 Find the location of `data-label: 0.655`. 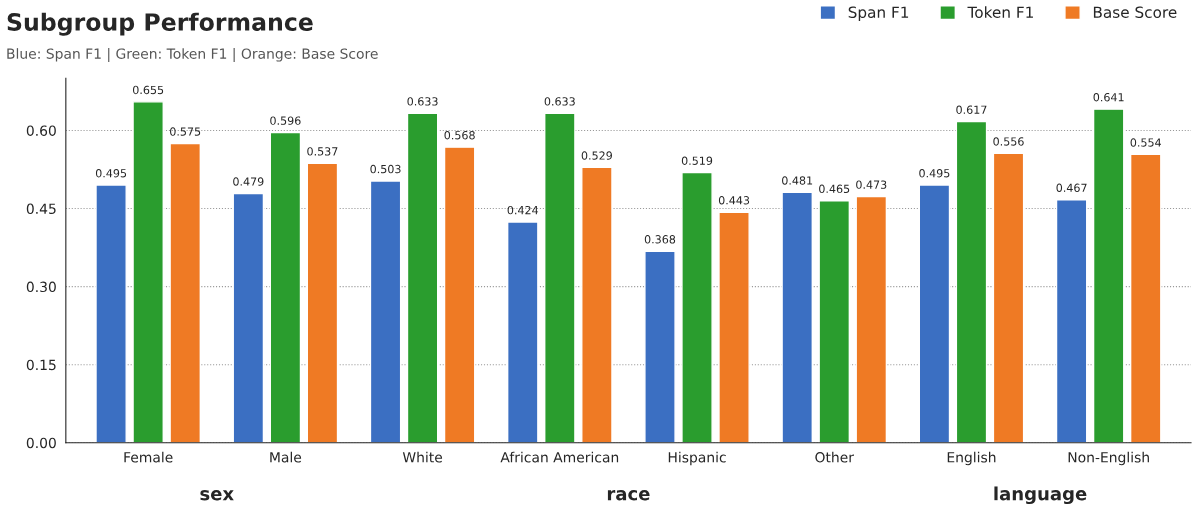

data-label: 0.655 is located at coordinates (148, 90).